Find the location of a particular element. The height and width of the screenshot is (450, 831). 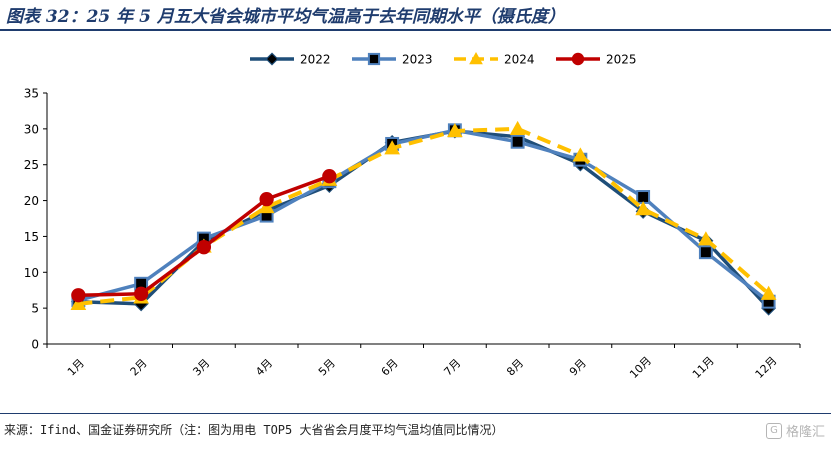

watermark-text: 格隆汇 is located at coordinates (805, 432).